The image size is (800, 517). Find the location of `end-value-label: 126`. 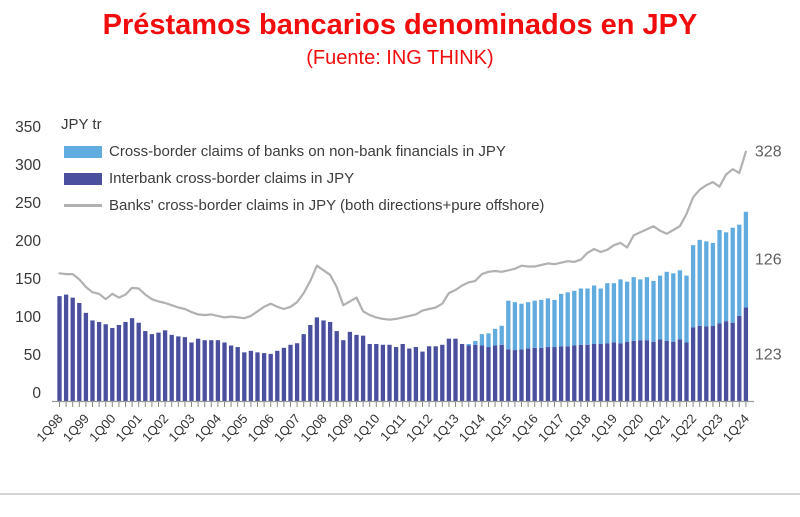

end-value-label: 126 is located at coordinates (768, 260).